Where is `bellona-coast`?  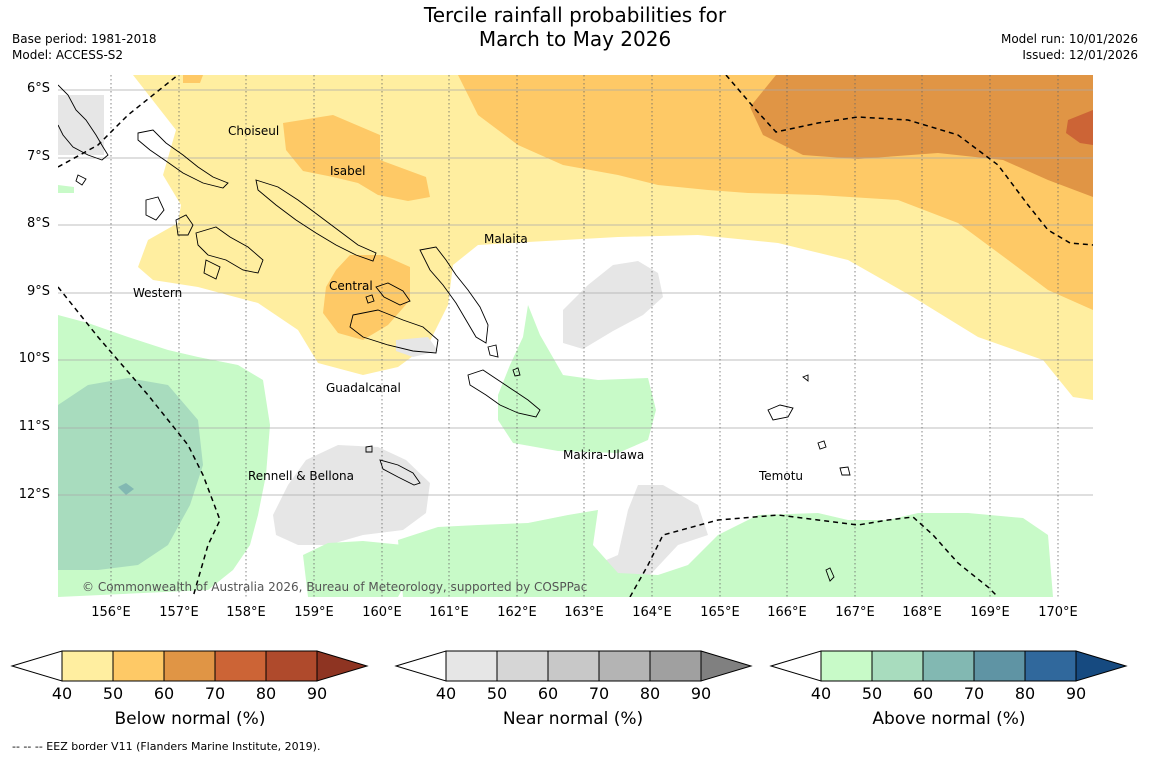
bellona-coast is located at coordinates (369, 449).